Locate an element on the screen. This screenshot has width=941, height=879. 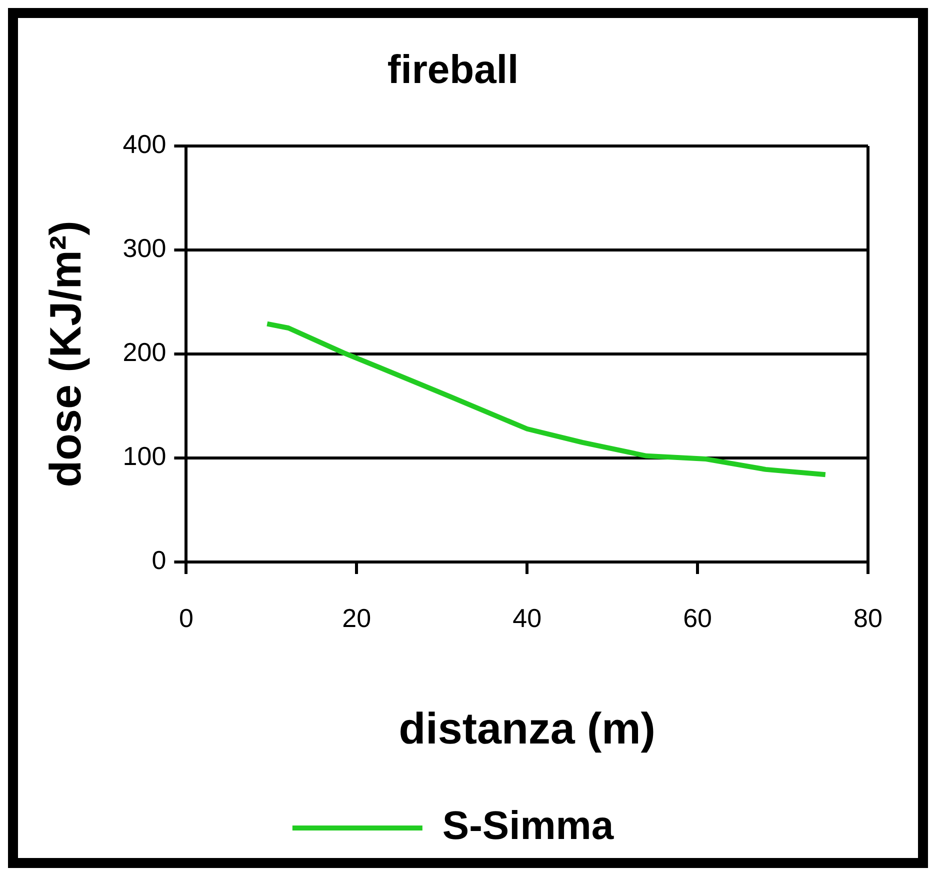
y-axis-title: dose (KJ/m²) is located at coordinates (66, 354).